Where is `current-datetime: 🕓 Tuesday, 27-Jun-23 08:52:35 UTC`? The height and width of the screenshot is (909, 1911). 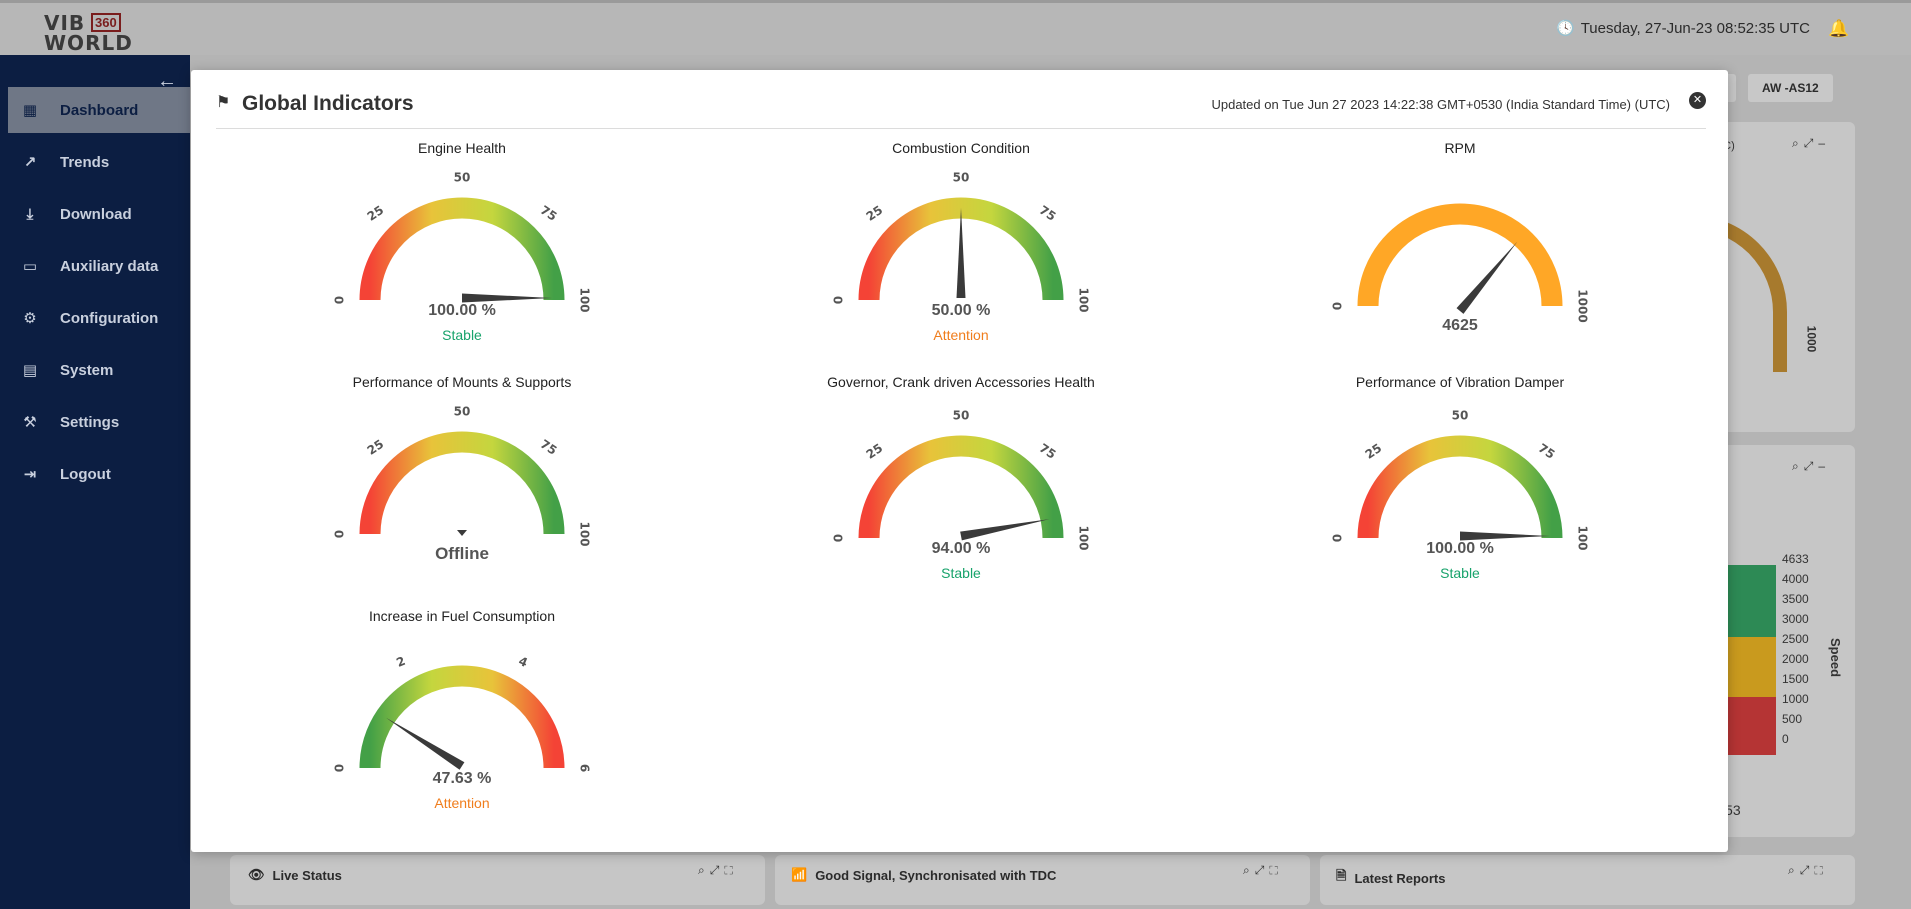 current-datetime: 🕓 Tuesday, 27-Jun-23 08:52:35 UTC is located at coordinates (1683, 28).